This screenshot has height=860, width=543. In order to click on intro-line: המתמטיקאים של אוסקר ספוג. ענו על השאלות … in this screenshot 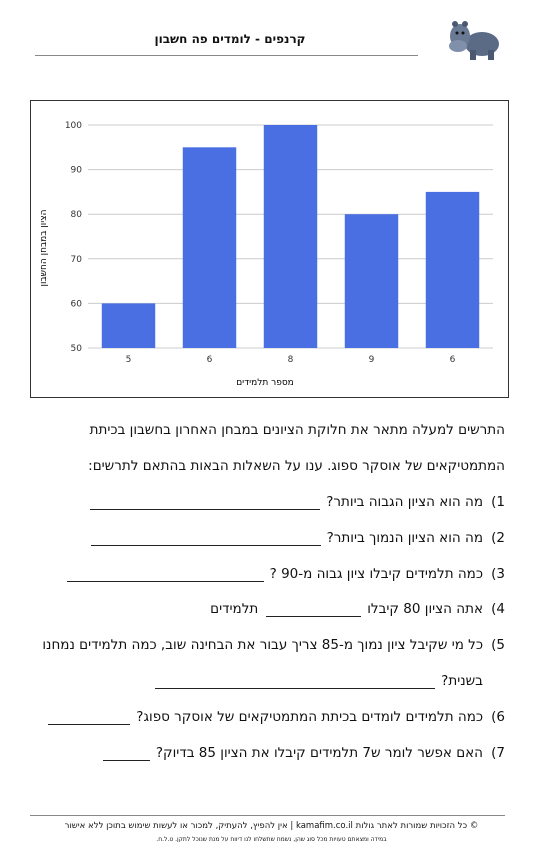, I will do `click(296, 466)`.